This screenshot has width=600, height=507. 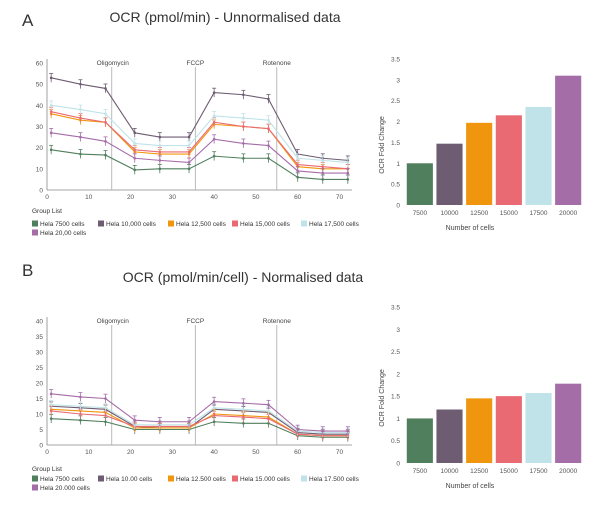 What do you see at coordinates (235, 478) in the screenshot?
I see `b-legend-swatch` at bounding box center [235, 478].